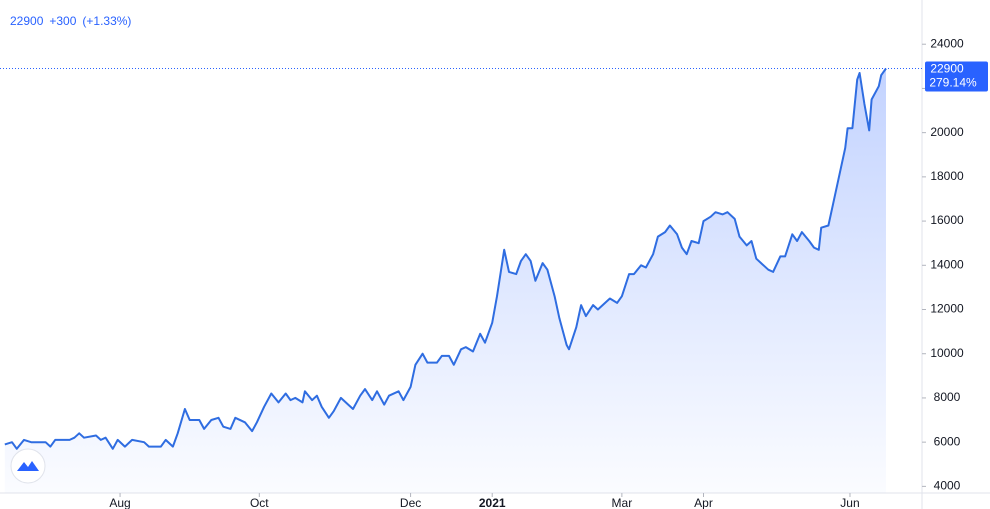 The height and width of the screenshot is (509, 990). What do you see at coordinates (947, 486) in the screenshot?
I see `y-tick-label: 4000` at bounding box center [947, 486].